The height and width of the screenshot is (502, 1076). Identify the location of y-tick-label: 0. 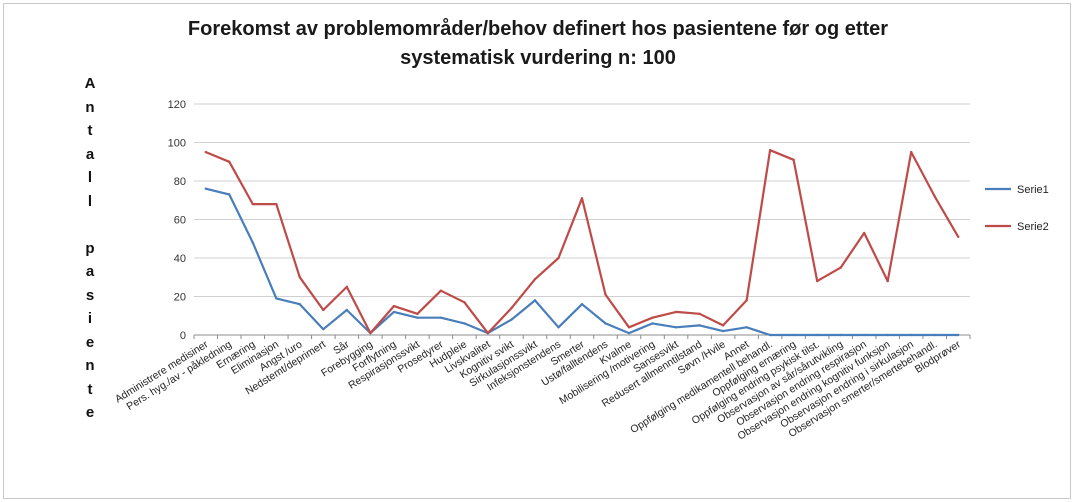
(183, 336).